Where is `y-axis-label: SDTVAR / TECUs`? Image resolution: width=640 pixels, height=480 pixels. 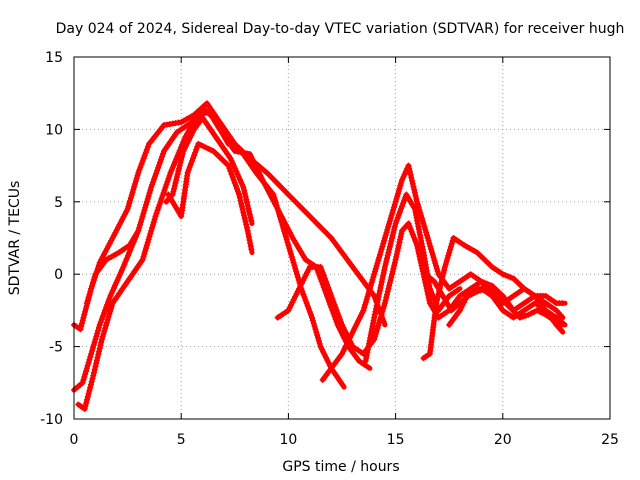 y-axis-label: SDTVAR / TECUs is located at coordinates (15, 238).